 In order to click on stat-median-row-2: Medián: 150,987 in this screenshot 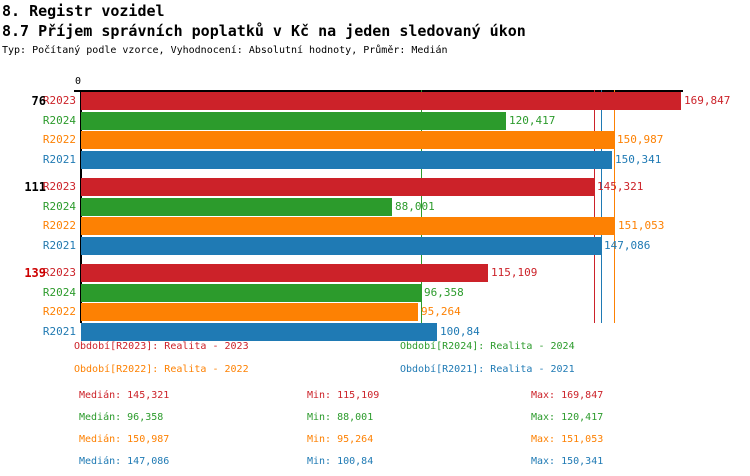, I will do `click(124, 439)`.